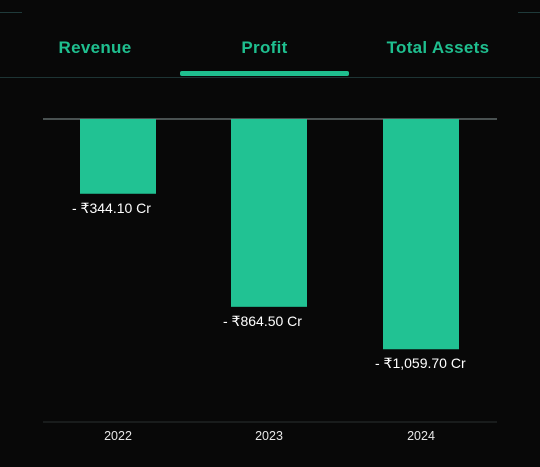  Describe the element at coordinates (95, 47) in the screenshot. I see `tab-revenue: Revenue` at that location.